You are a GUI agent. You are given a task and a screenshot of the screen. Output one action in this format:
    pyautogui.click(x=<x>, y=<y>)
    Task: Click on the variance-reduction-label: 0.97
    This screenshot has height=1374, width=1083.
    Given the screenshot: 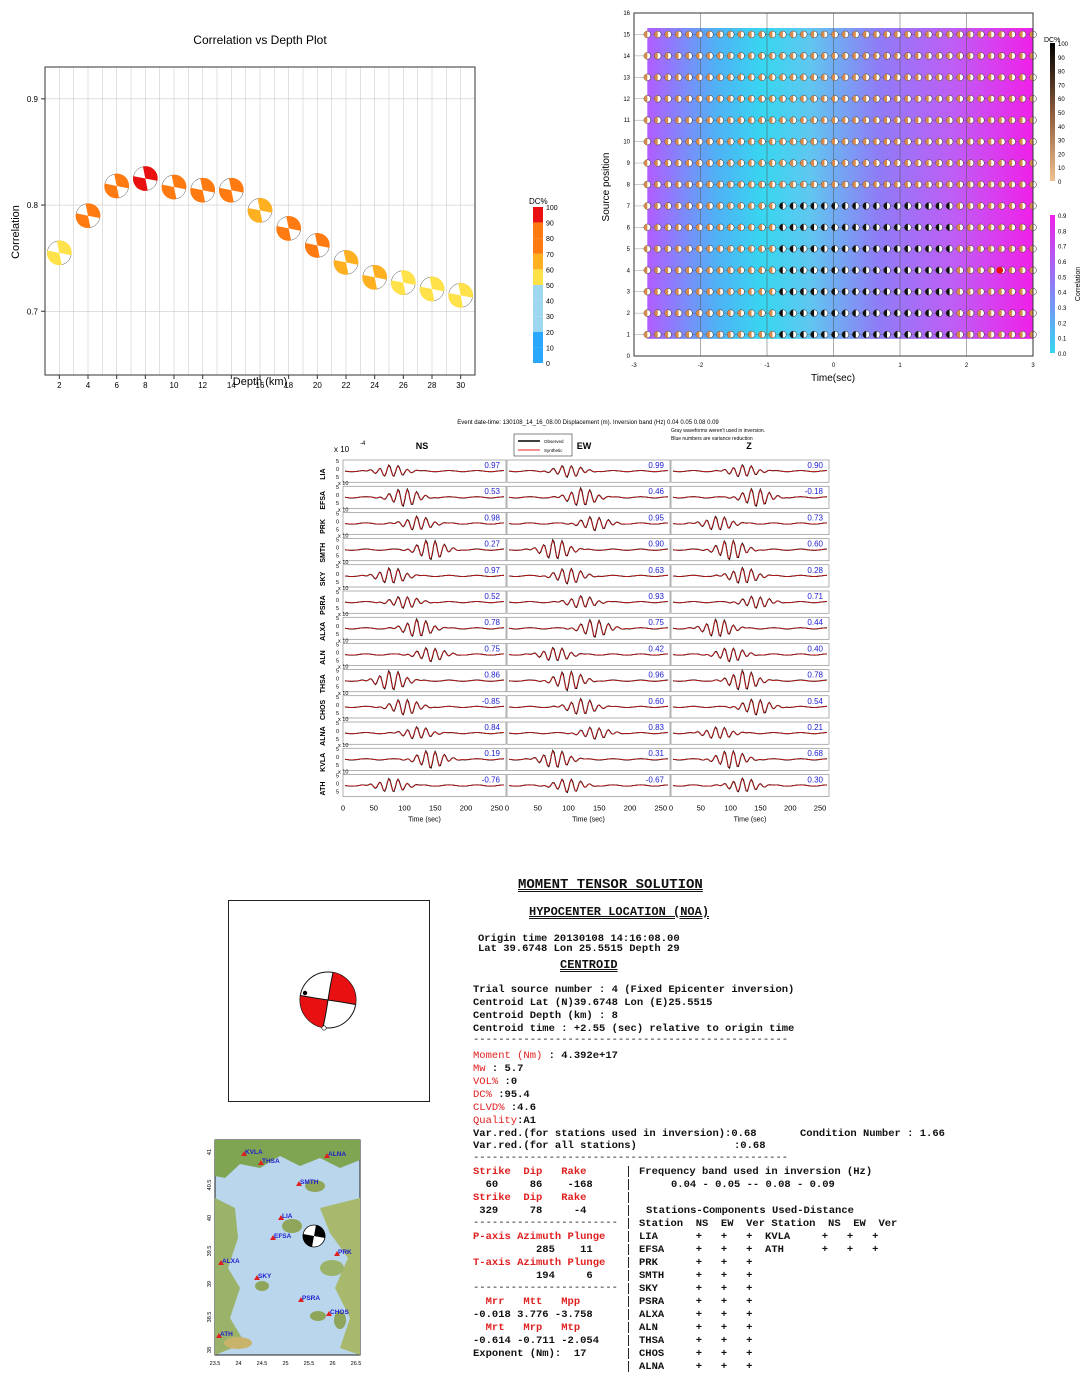 What is the action you would take?
    pyautogui.click(x=492, y=465)
    